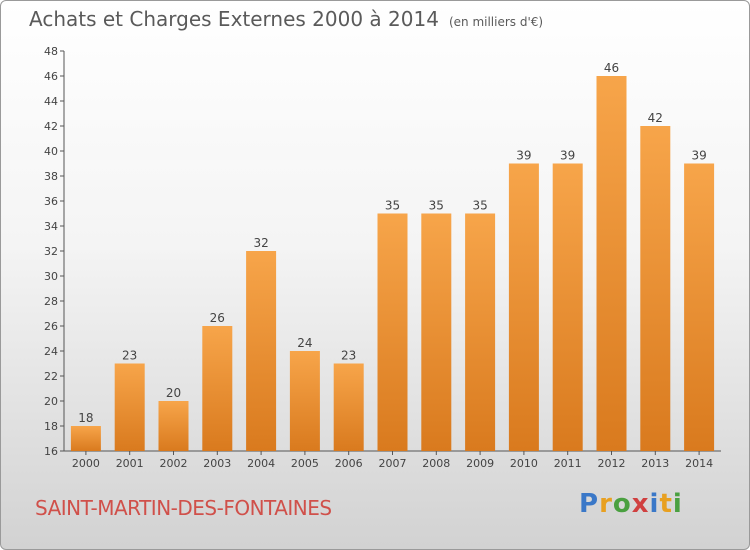 The height and width of the screenshot is (550, 750). What do you see at coordinates (51, 201) in the screenshot?
I see `y-tick-label: 36` at bounding box center [51, 201].